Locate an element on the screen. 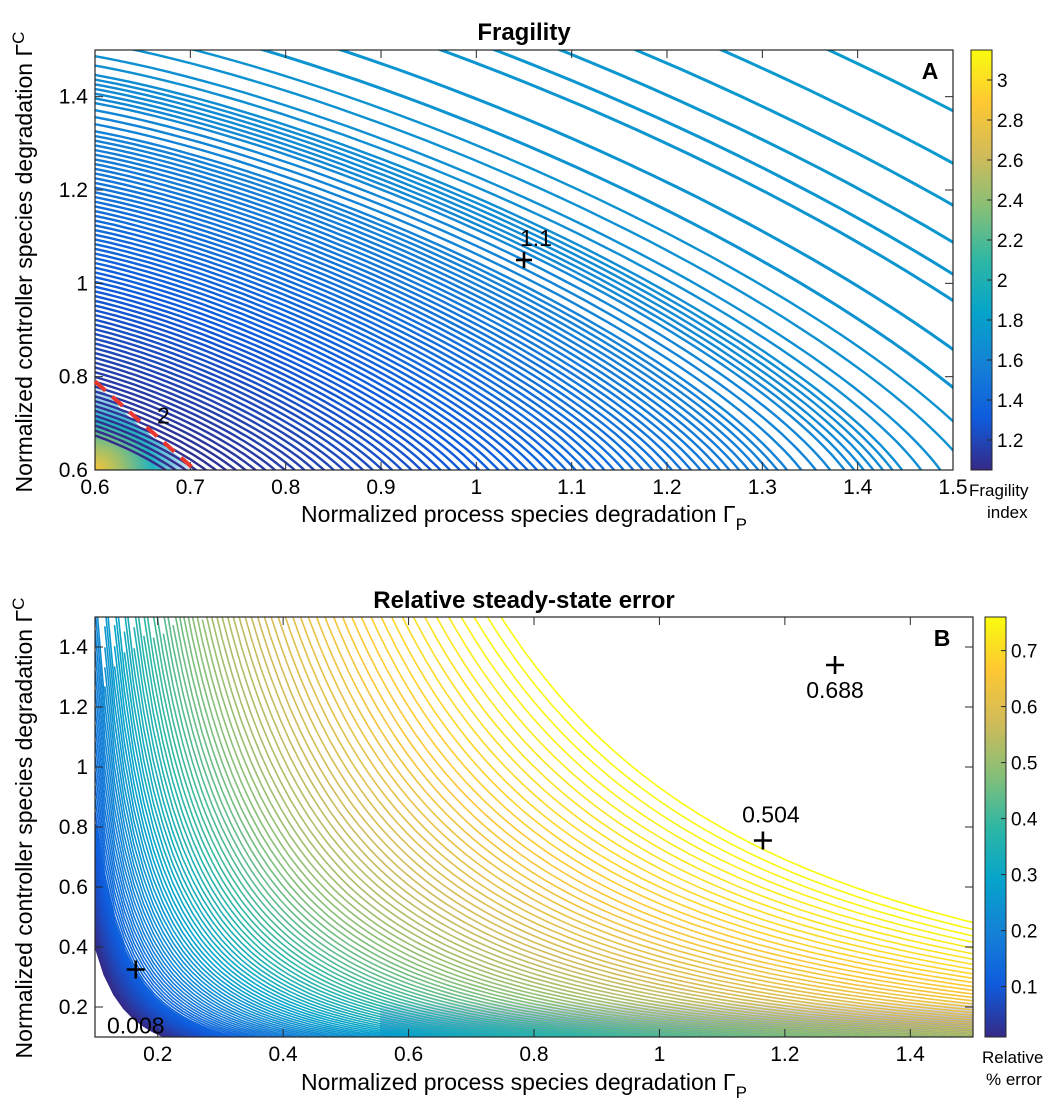 This screenshot has height=1110, width=1057. panel-a-corner-fill is located at coordinates (147, 425).